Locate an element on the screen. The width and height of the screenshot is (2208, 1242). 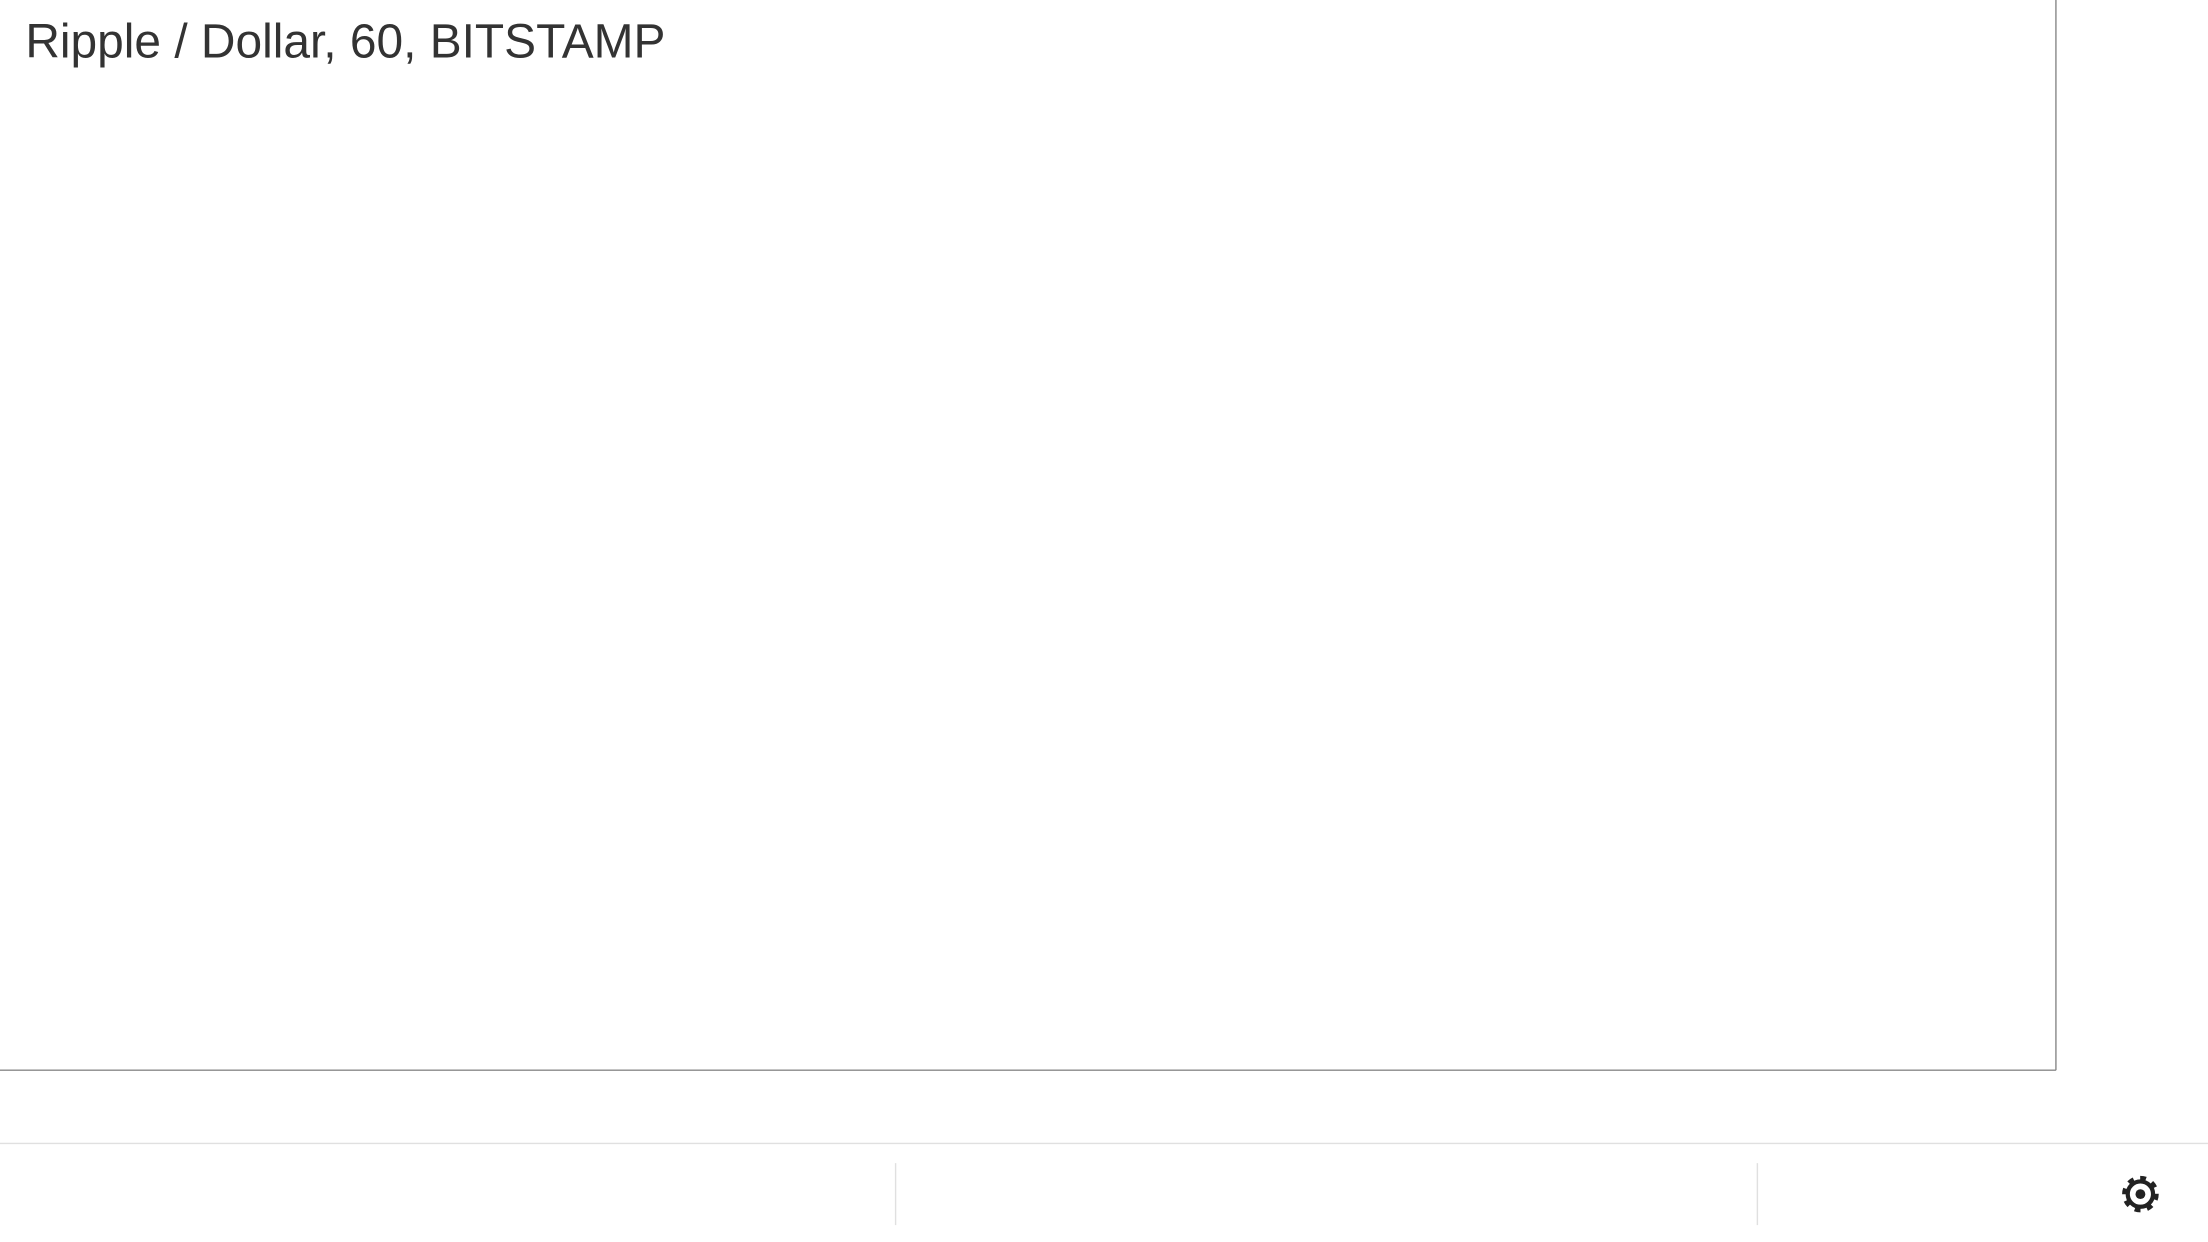
gear-ring is located at coordinates (2140, 1194).